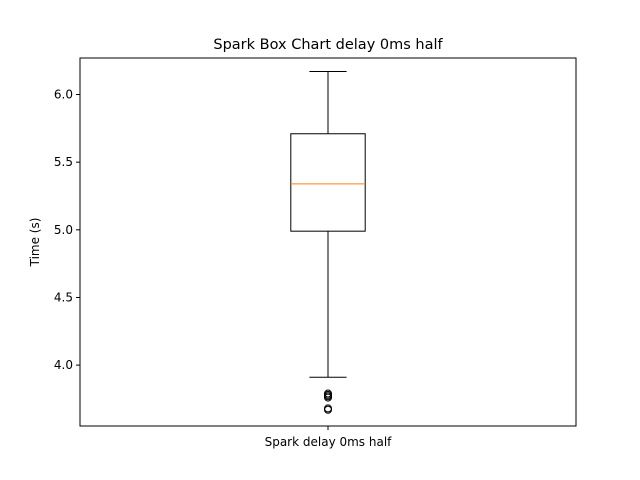  Describe the element at coordinates (328, 45) in the screenshot. I see `chart-title: Spark Box Chart delay 0ms half` at that location.